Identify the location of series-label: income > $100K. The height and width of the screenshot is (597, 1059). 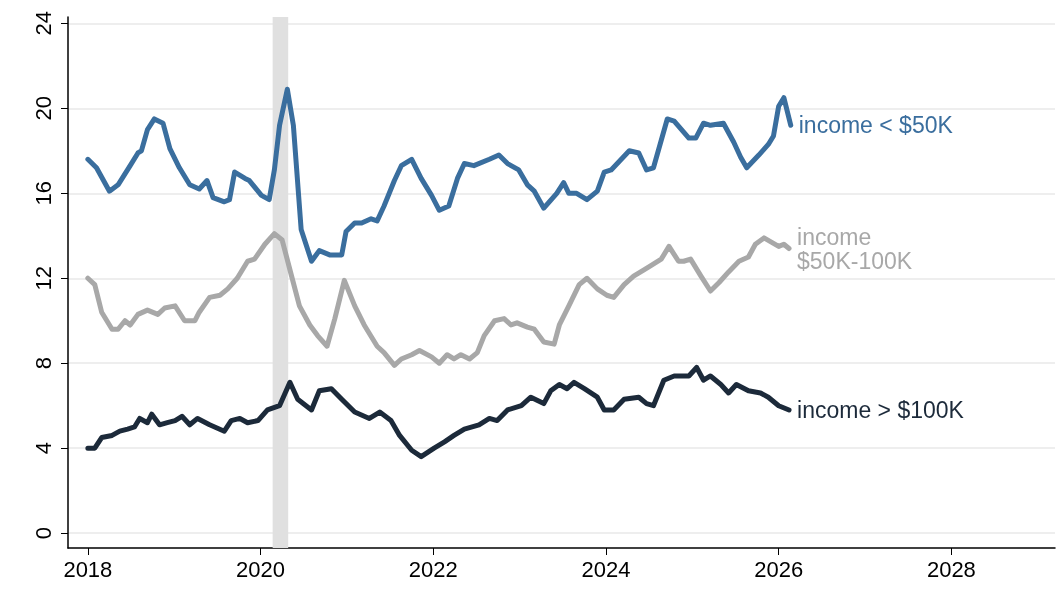
(881, 409).